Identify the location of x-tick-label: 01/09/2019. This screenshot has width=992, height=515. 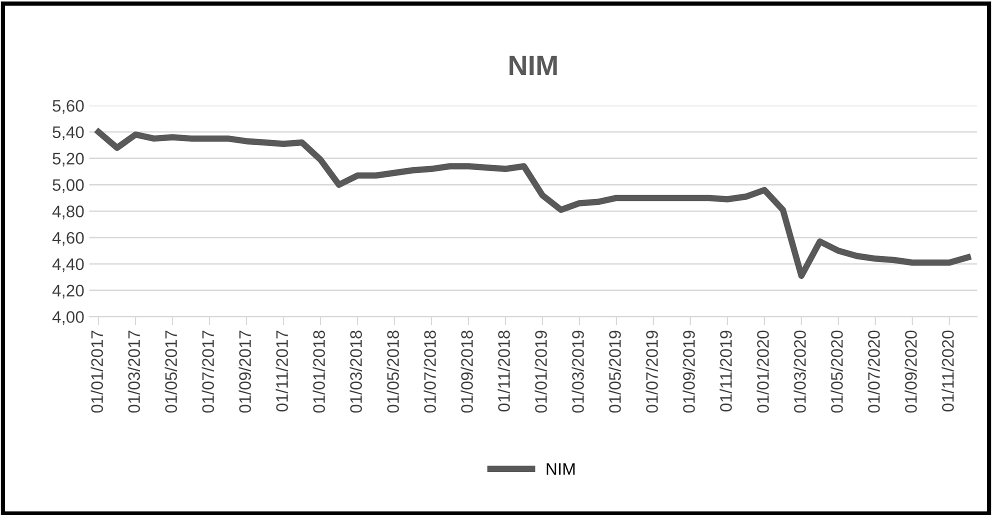
(688, 371).